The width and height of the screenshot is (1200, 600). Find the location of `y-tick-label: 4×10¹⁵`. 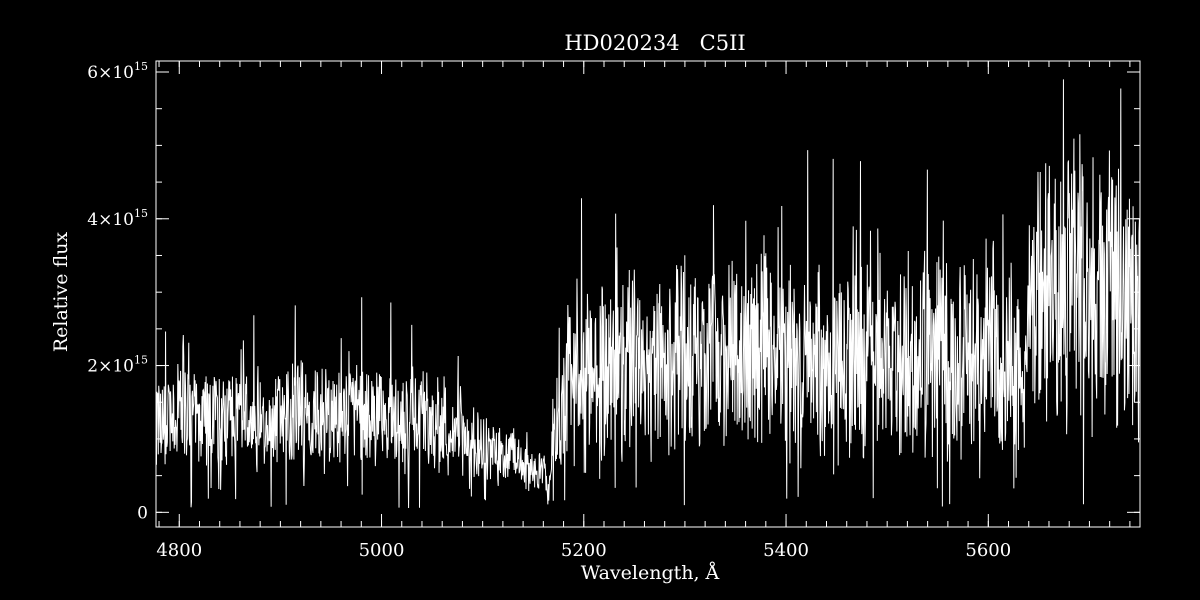

y-tick-label: 4×10¹⁵ is located at coordinates (117, 218).